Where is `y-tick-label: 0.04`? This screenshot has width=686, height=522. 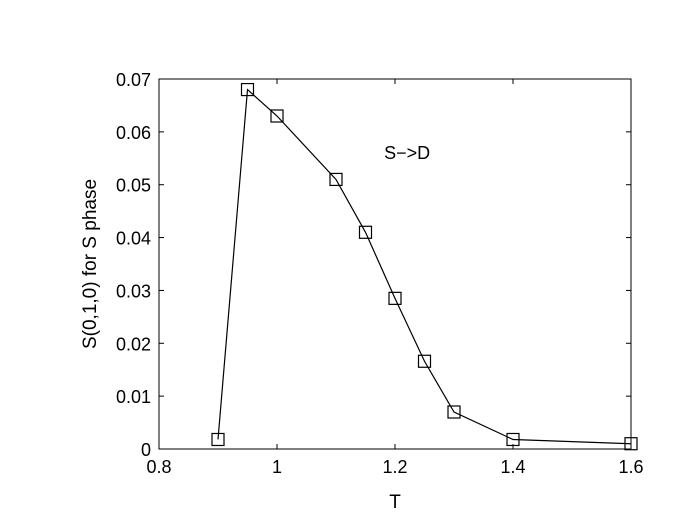 y-tick-label: 0.04 is located at coordinates (133, 239).